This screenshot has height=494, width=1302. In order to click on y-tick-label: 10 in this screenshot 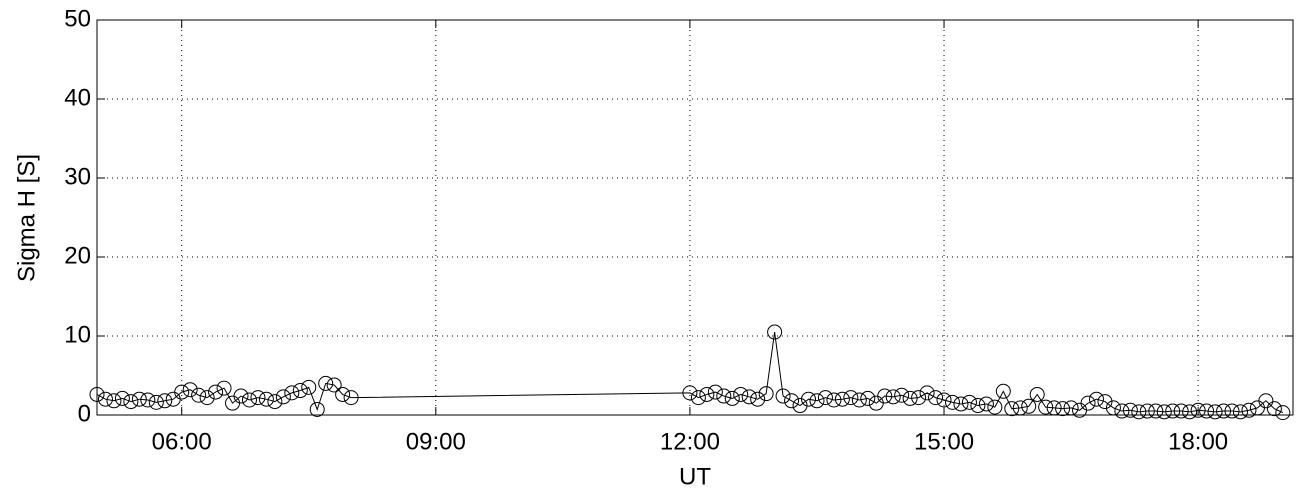, I will do `click(77, 334)`.